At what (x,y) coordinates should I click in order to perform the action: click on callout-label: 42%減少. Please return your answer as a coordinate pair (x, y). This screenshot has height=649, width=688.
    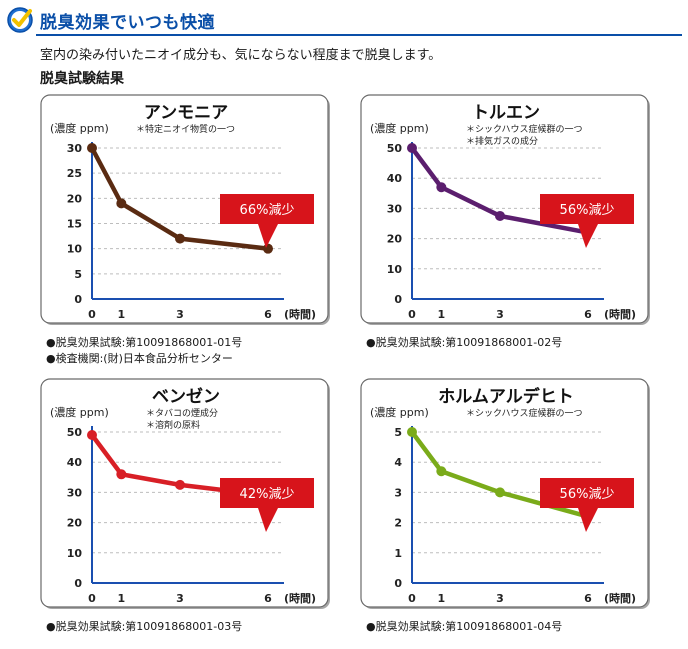
    Looking at the image, I should click on (267, 494).